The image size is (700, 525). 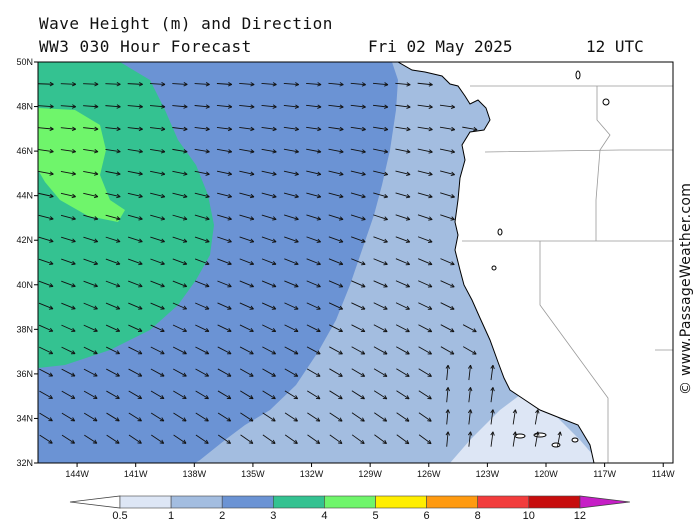 What do you see at coordinates (663, 474) in the screenshot?
I see `lon-tick-label: 114W` at bounding box center [663, 474].